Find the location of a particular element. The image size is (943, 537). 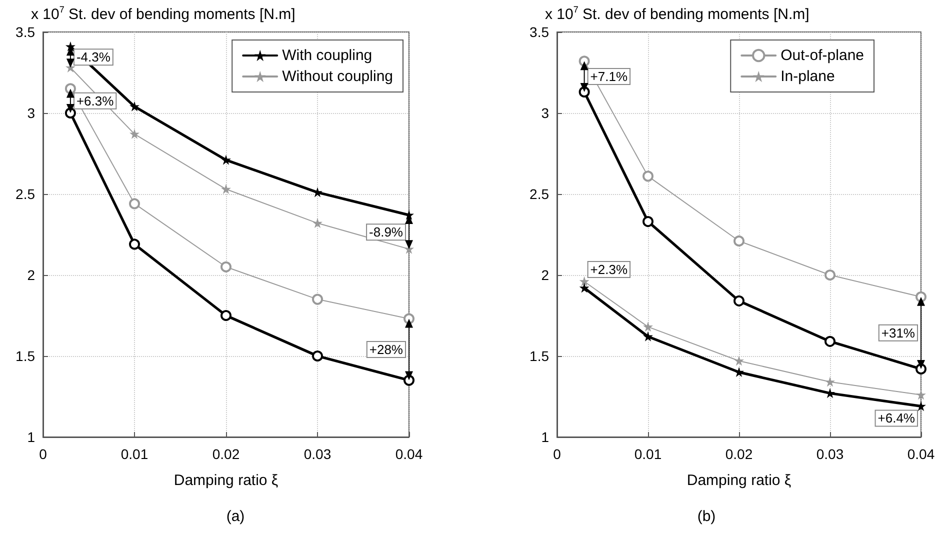

text: (b) is located at coordinates (706, 516).